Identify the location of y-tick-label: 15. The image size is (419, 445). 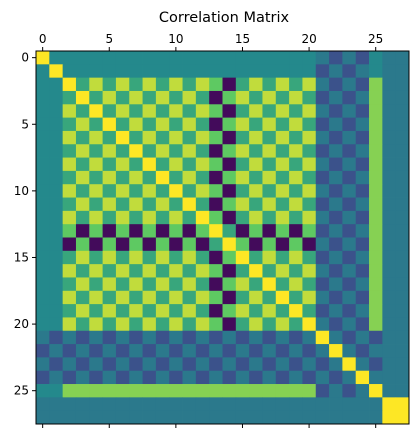
(21, 257).